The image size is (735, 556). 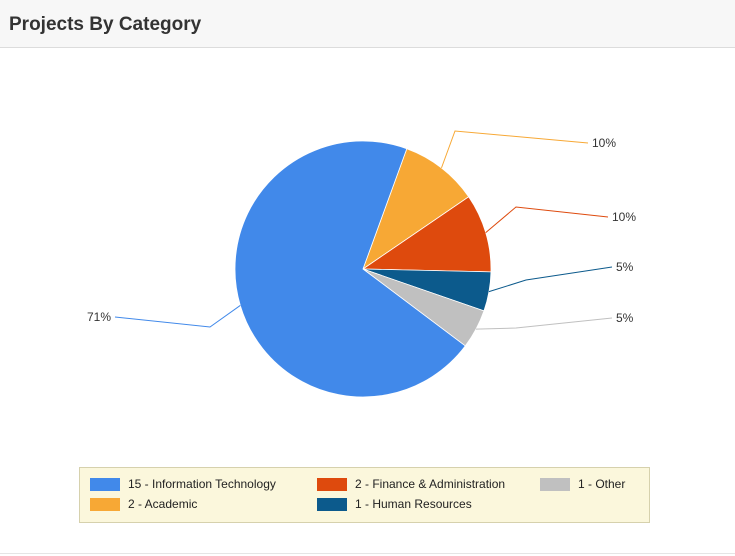 I want to click on legend-item: 2 - Finance & Administration, so click(x=411, y=484).